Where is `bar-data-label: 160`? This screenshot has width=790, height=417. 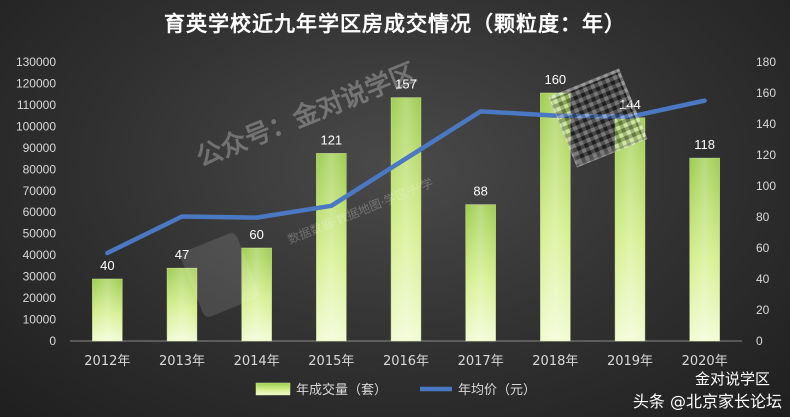
bar-data-label: 160 is located at coordinates (555, 79).